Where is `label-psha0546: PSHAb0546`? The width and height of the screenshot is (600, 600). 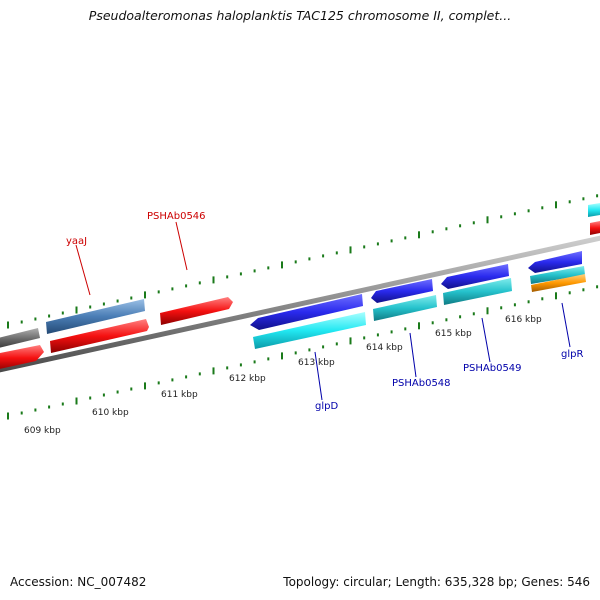 label-psha0546: PSHAb0546 is located at coordinates (176, 216).